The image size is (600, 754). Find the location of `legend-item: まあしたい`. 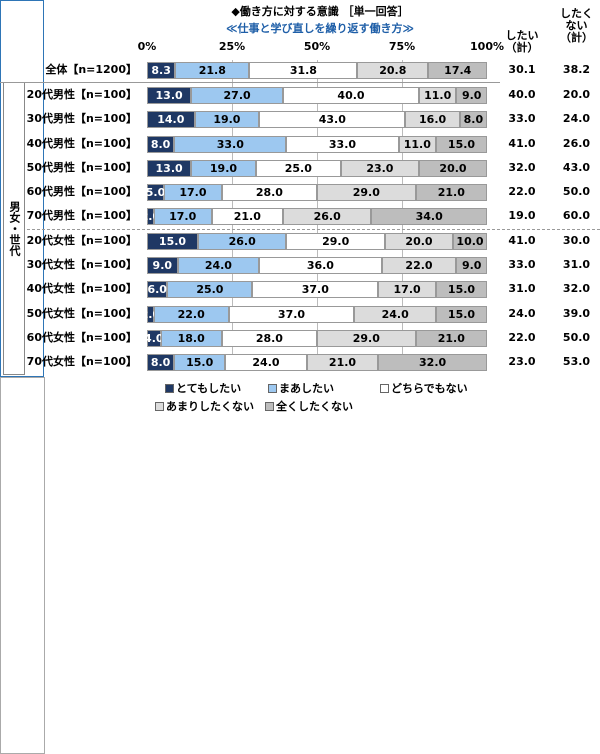

legend-item: まあしたい is located at coordinates (301, 388).